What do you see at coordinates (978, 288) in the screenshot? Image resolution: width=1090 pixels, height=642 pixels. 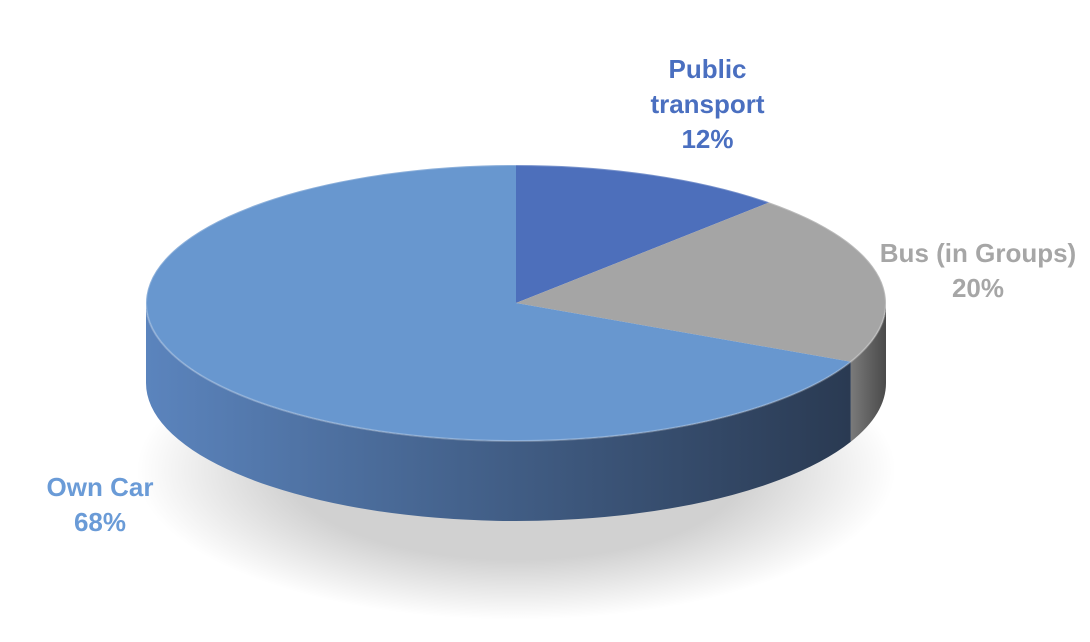 I see `slice-value-bus: 20%` at bounding box center [978, 288].